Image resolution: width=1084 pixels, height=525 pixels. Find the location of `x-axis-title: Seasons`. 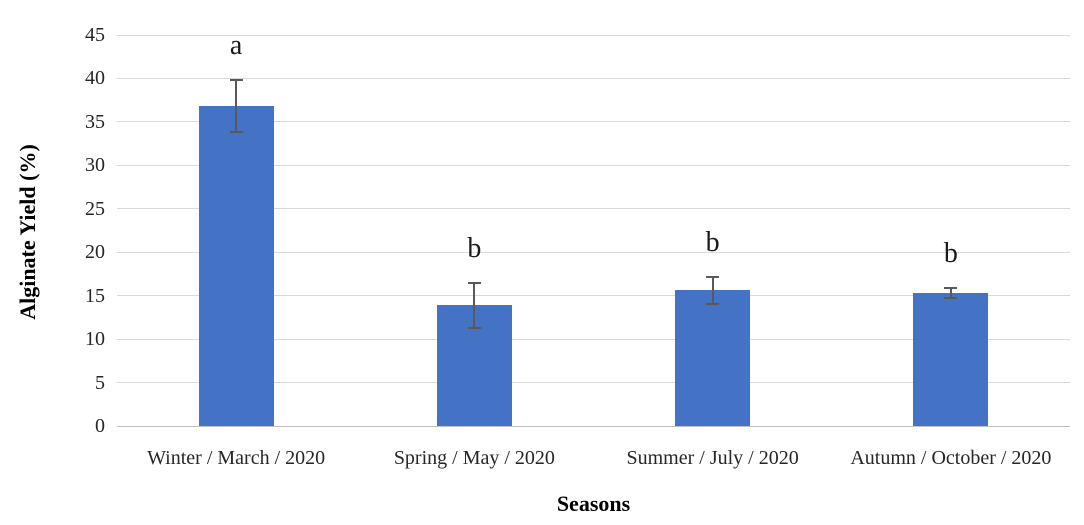

x-axis-title: Seasons is located at coordinates (593, 503).